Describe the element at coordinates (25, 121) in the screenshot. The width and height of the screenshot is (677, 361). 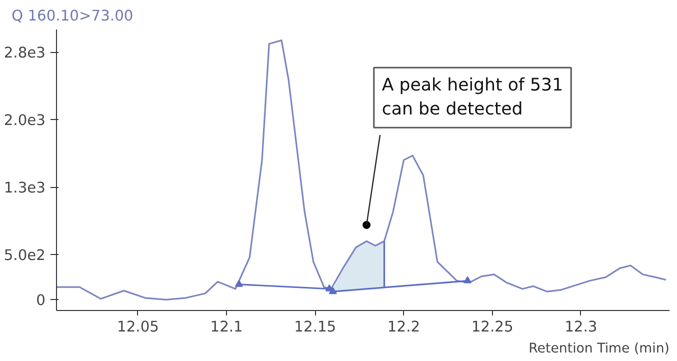
I see `y-tick-label: 2.0e3` at that location.